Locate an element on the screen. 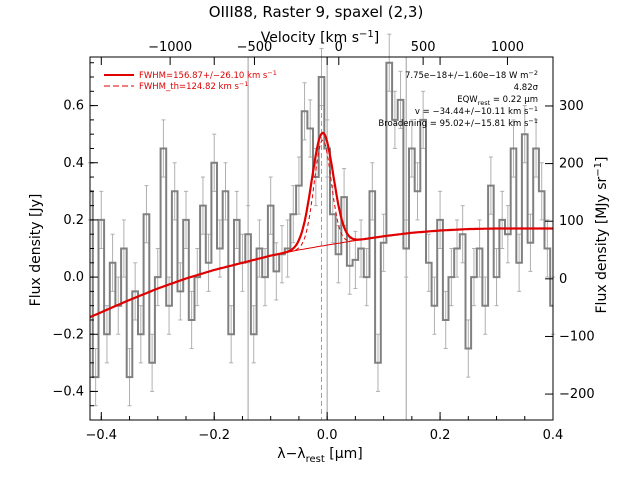 The image size is (640, 480). x-tick-label: 0.0 is located at coordinates (327, 435).